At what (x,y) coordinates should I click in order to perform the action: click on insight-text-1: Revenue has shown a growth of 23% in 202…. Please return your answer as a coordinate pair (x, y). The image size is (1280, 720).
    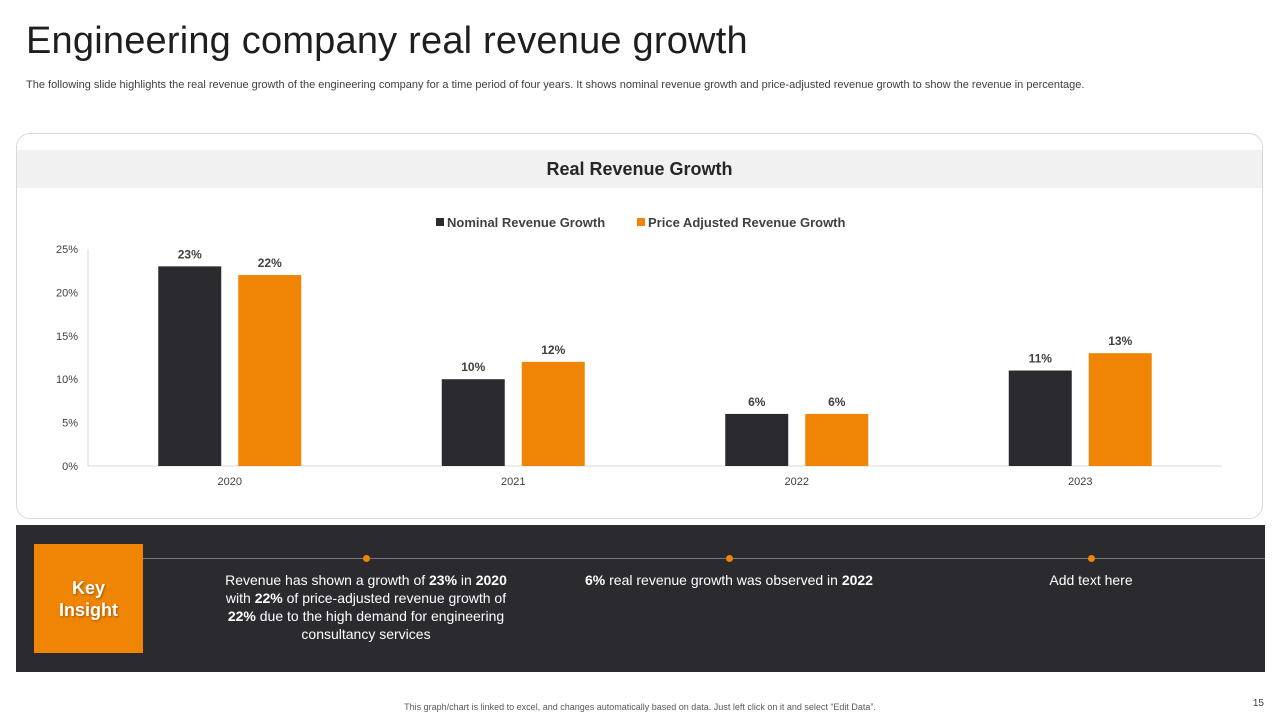
    Looking at the image, I should click on (366, 607).